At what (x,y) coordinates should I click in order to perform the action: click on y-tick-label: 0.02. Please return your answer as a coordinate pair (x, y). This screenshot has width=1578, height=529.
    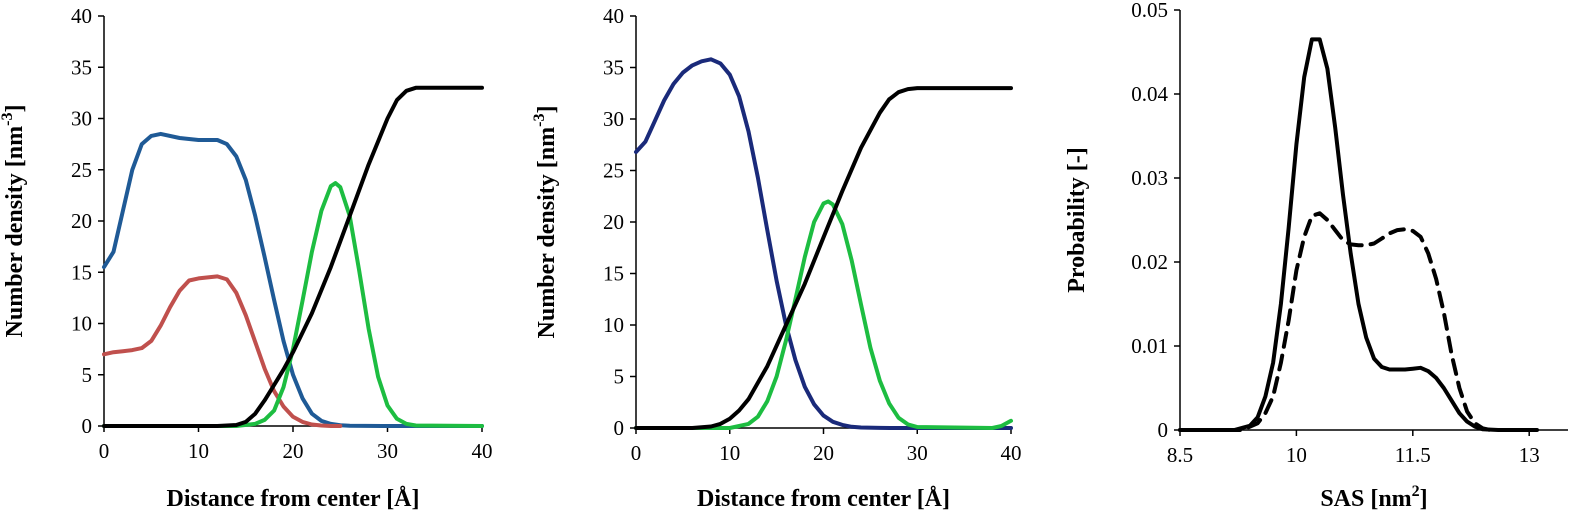
    Looking at the image, I should click on (1149, 262).